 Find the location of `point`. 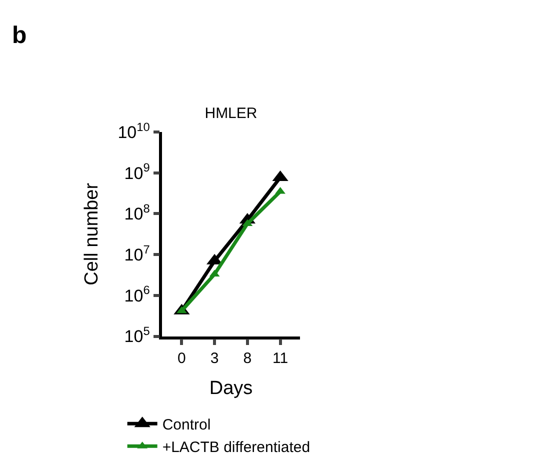

point is located at coordinates (280, 190).